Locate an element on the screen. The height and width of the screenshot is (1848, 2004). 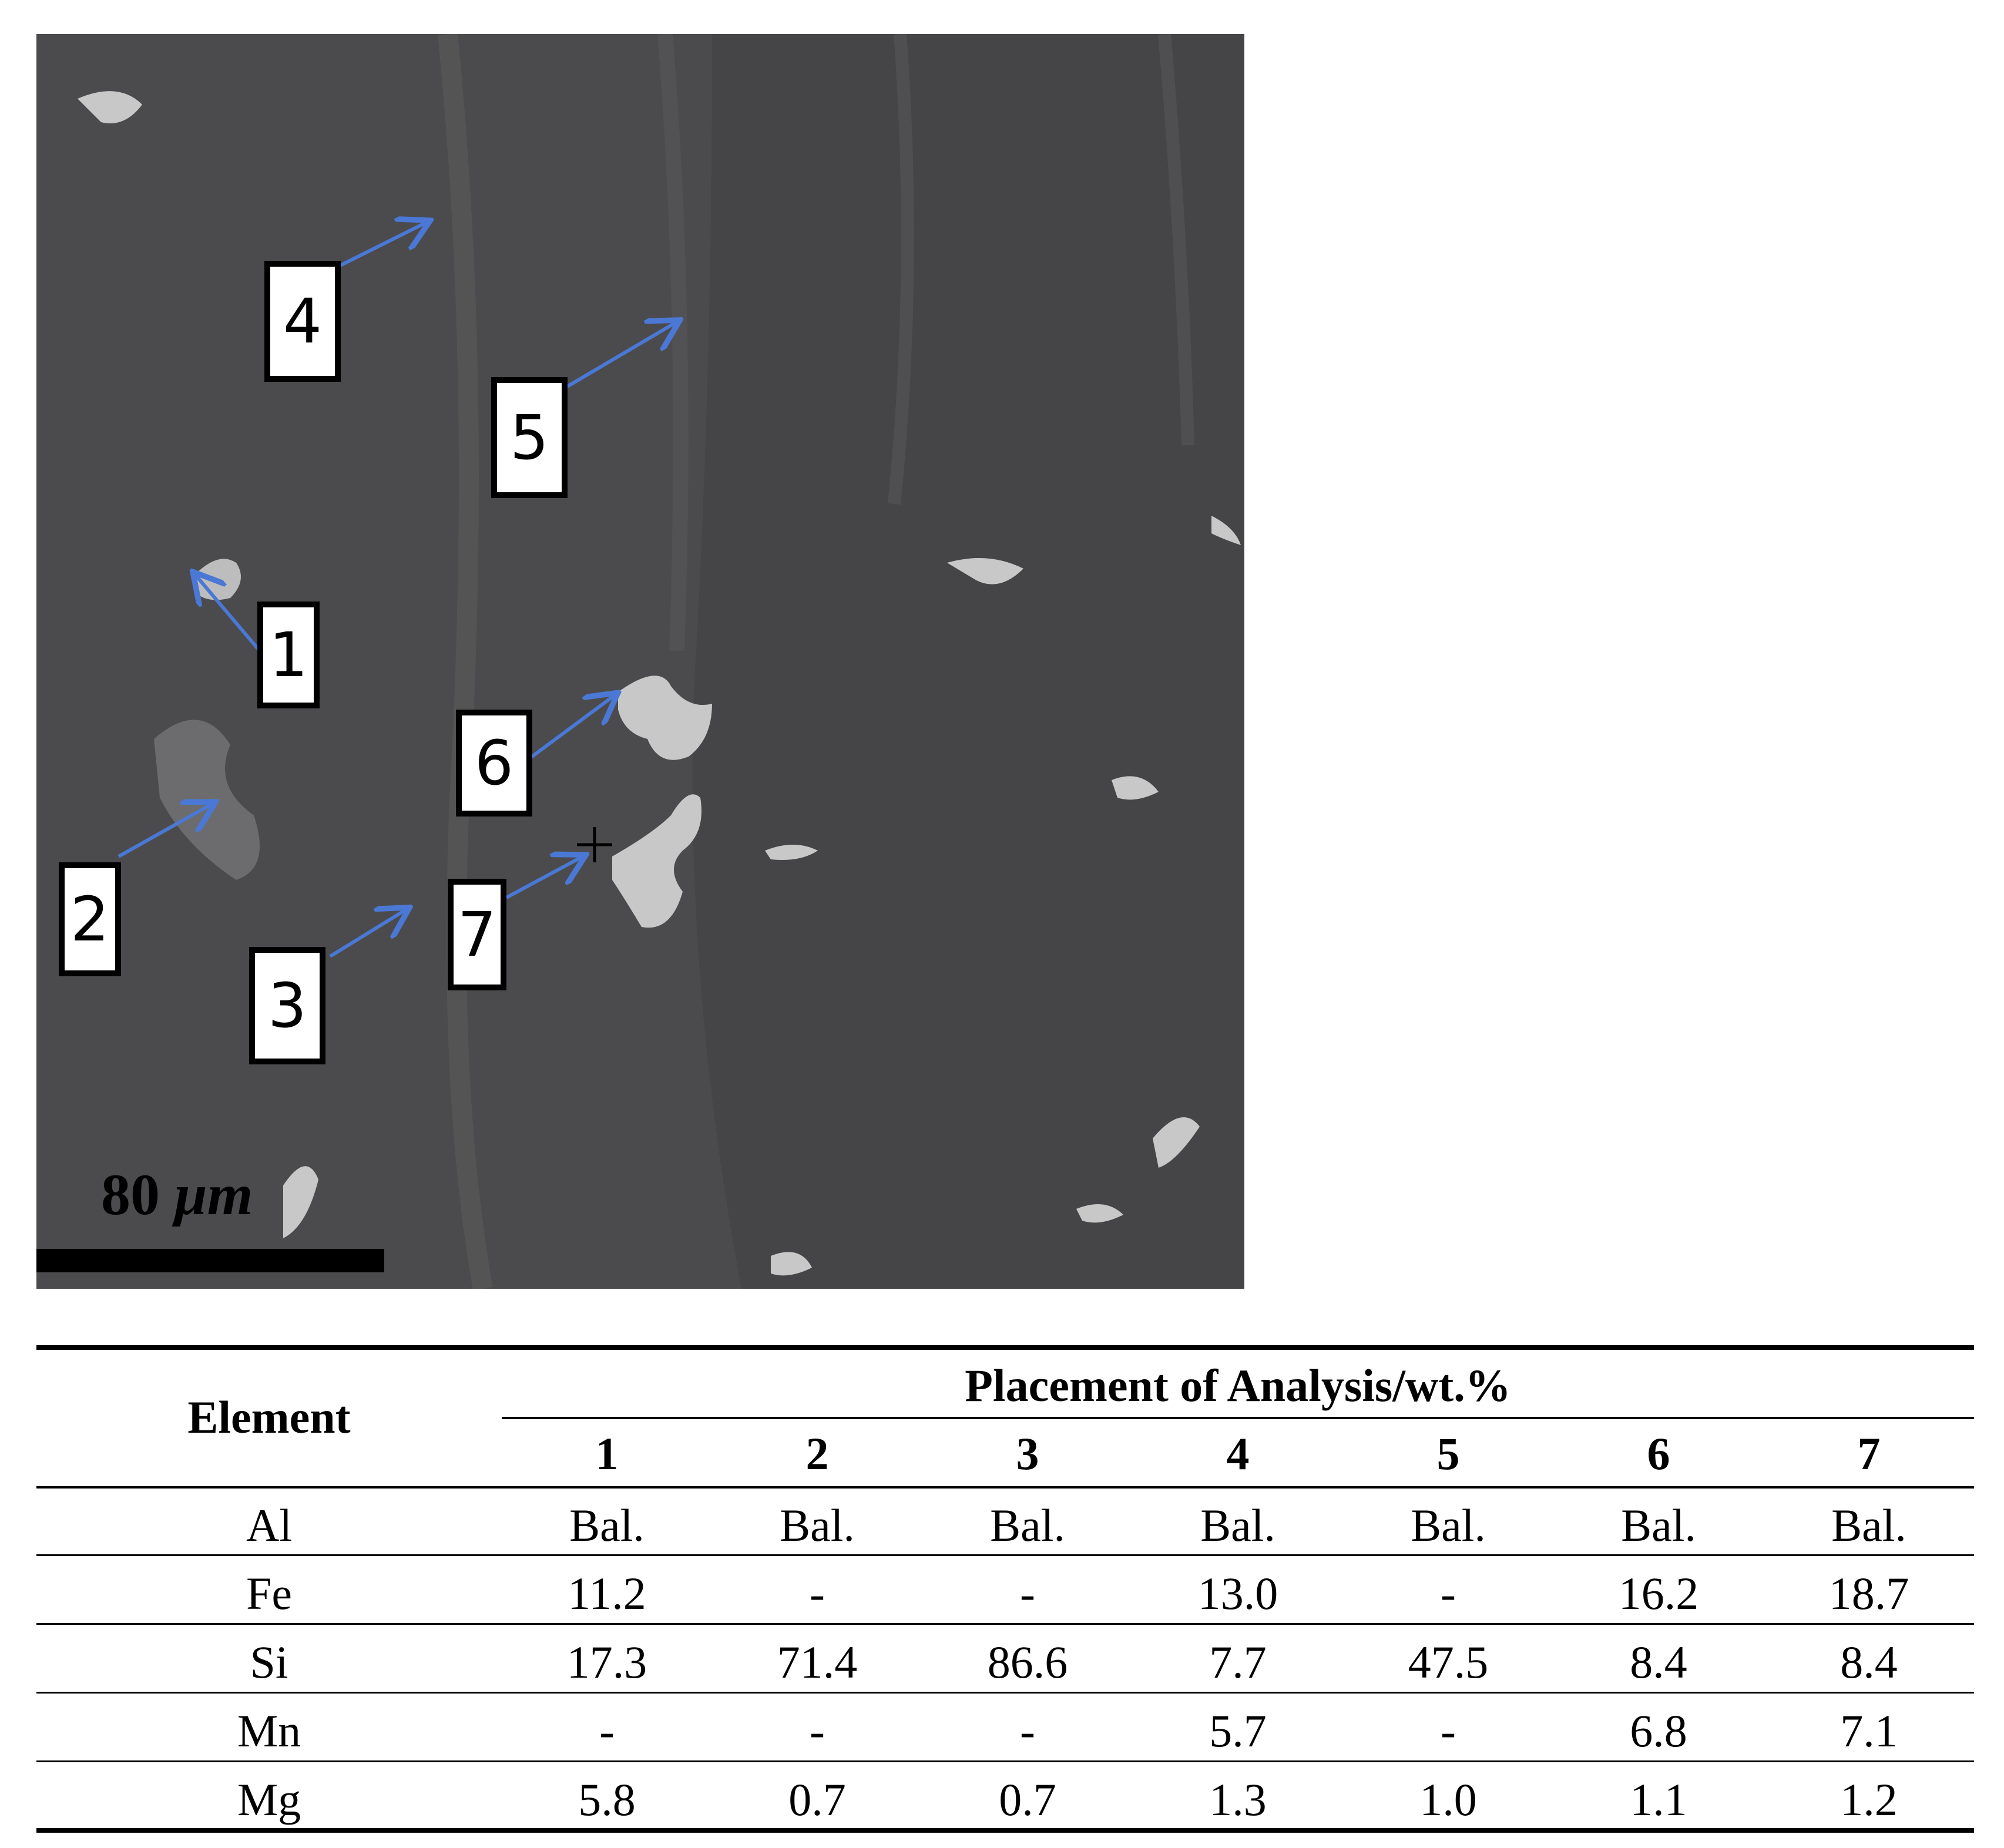
element-cell: Mn is located at coordinates (269, 1730).